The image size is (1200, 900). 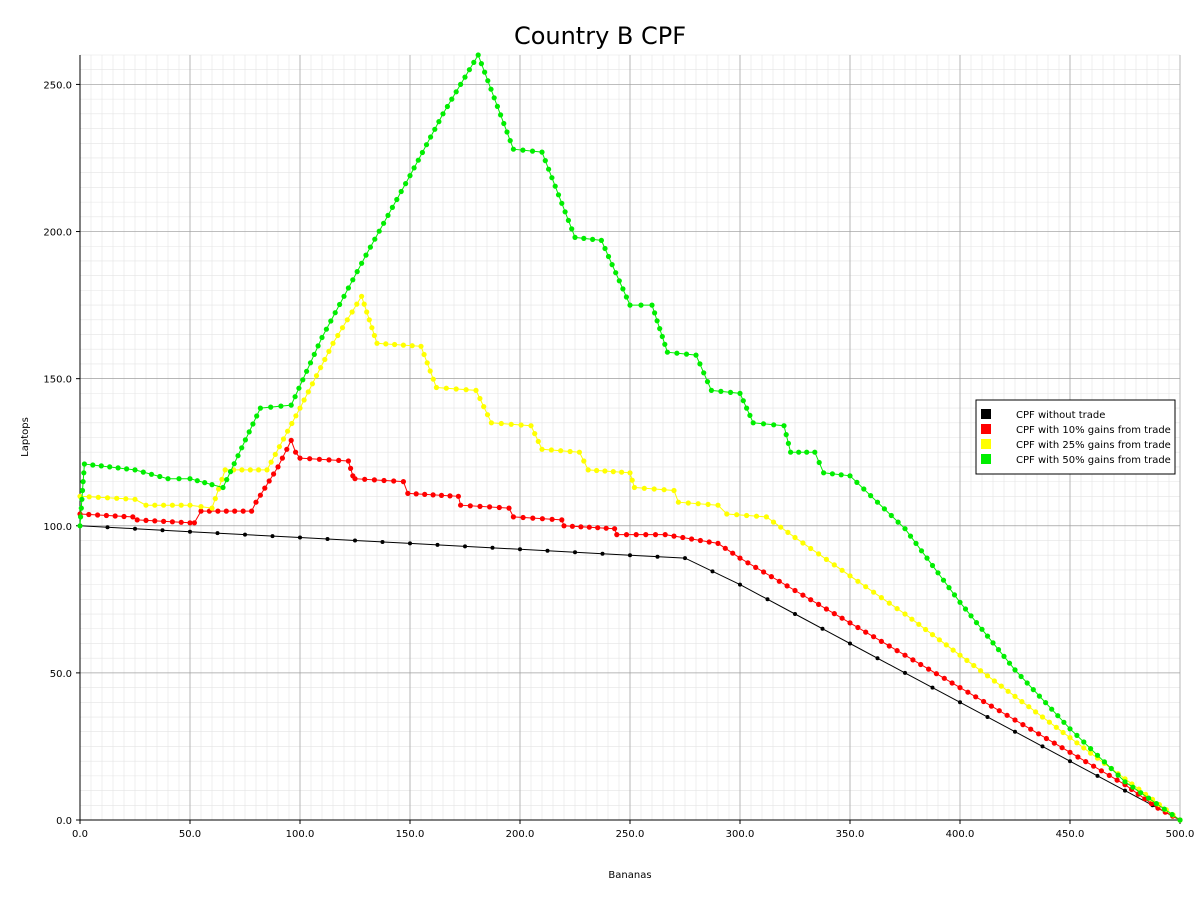 I want to click on y-tick-label: 200.0, so click(x=57, y=233).